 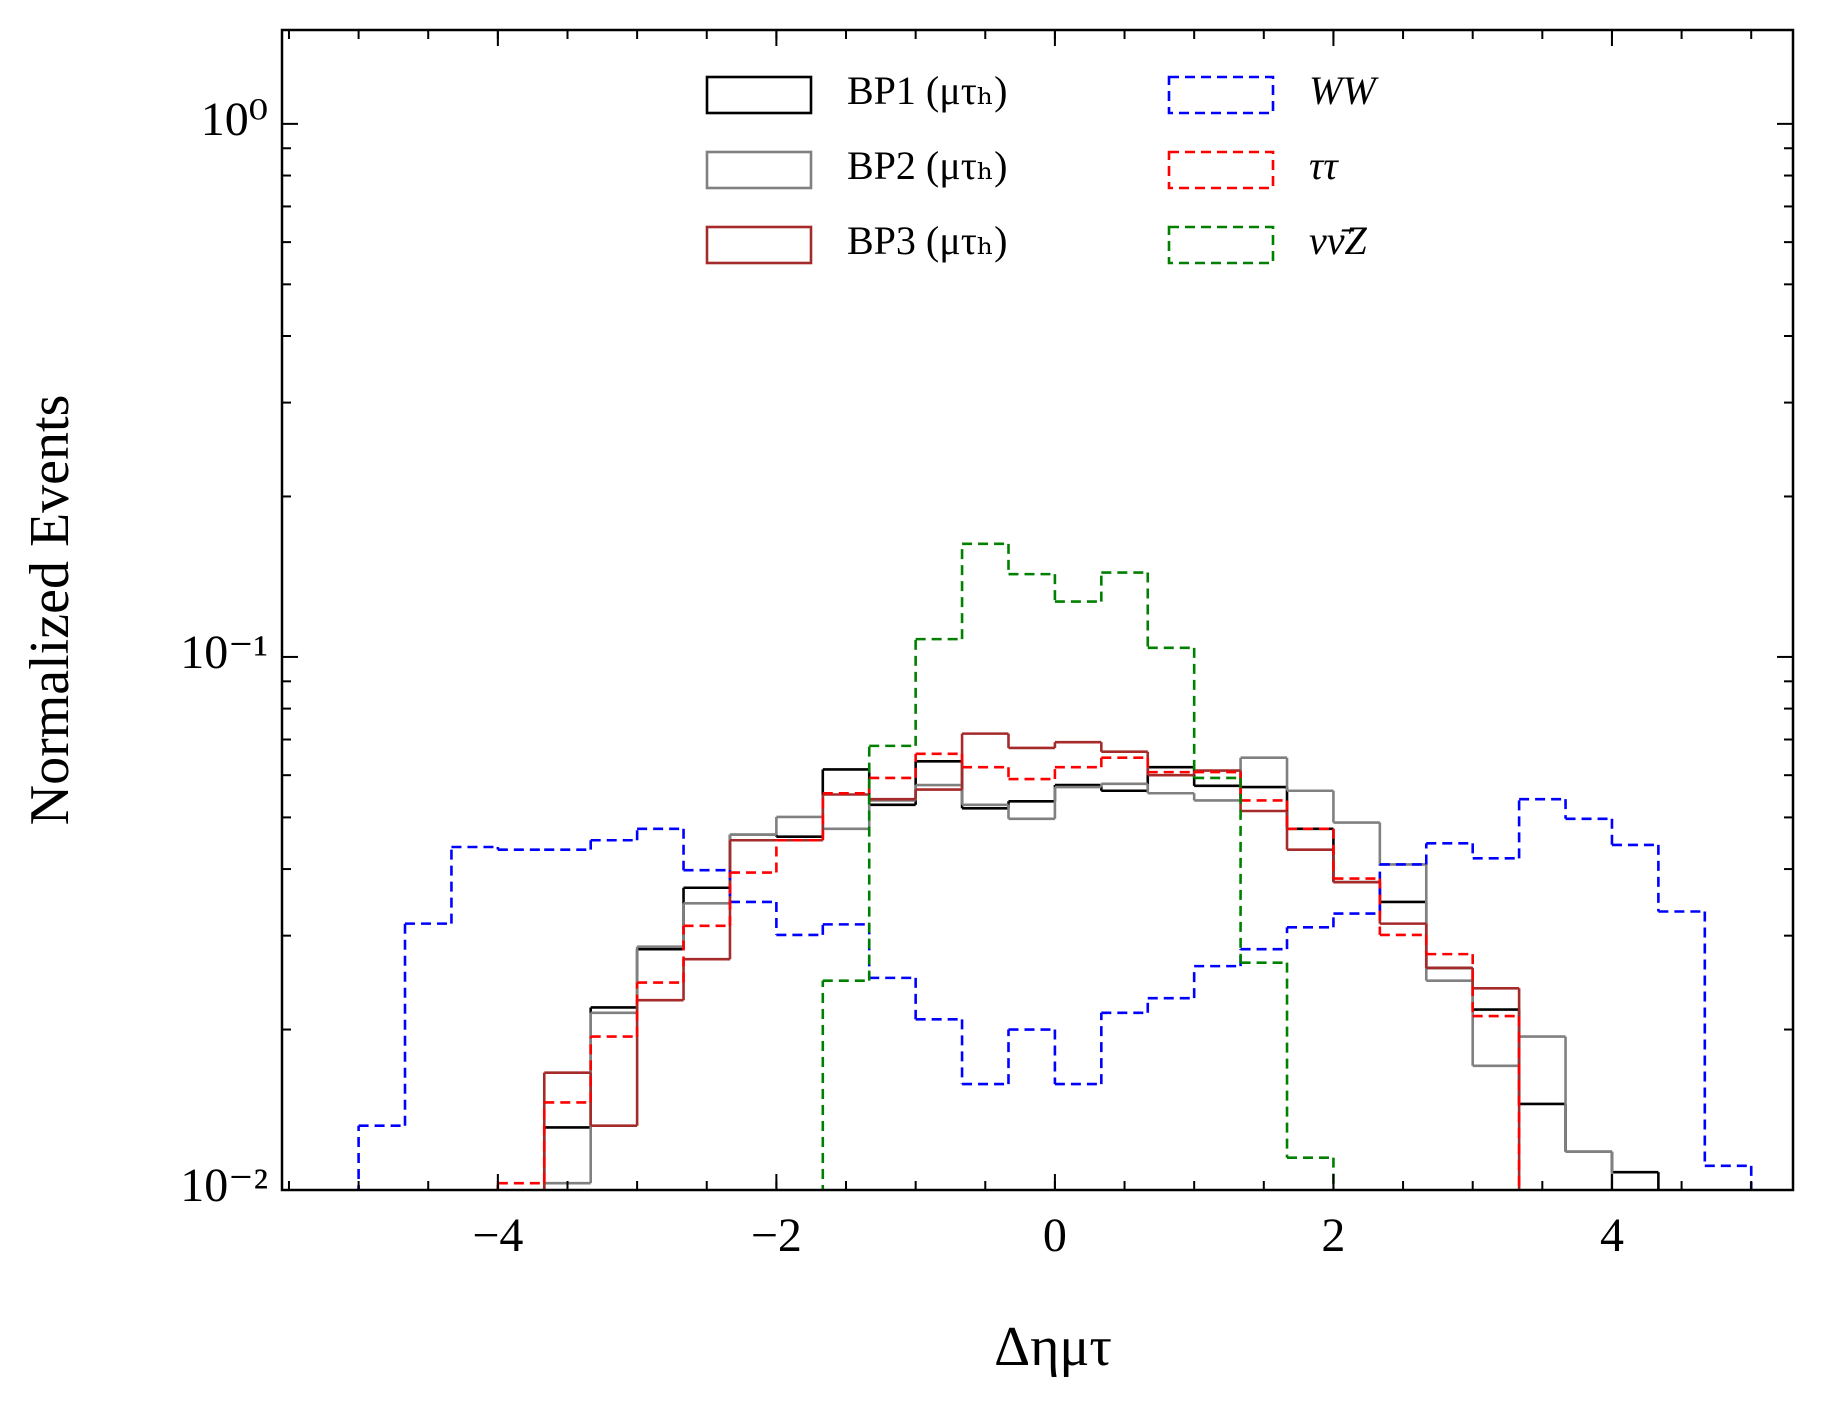 I want to click on y-axis-label: Normalized Events, so click(x=50, y=610).